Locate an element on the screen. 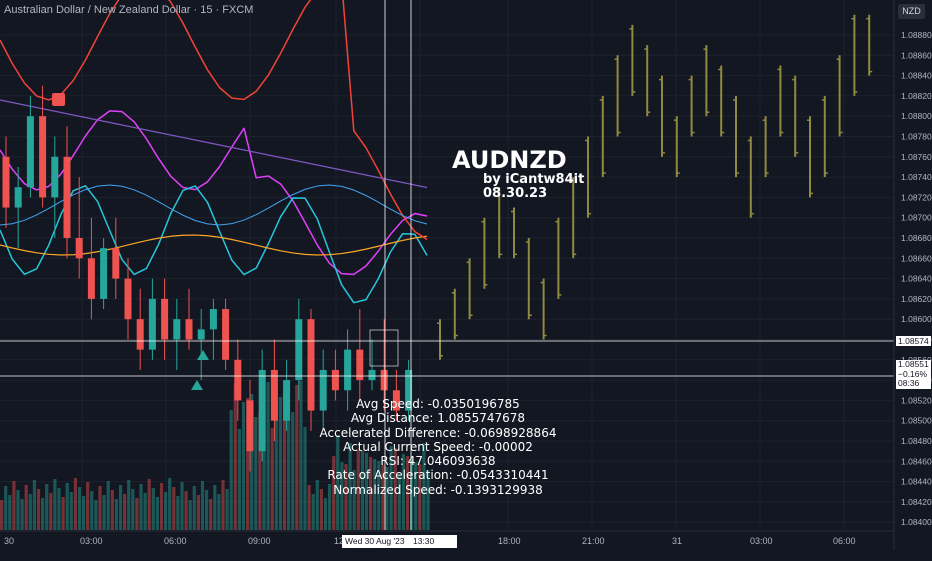 This screenshot has width=932, height=561. price-tick: 1.08880 is located at coordinates (916, 35).